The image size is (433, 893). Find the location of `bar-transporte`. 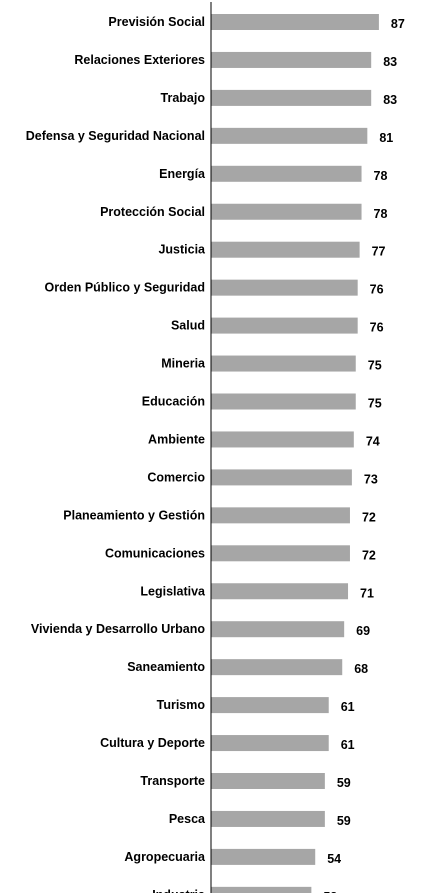

bar-transporte is located at coordinates (268, 781).